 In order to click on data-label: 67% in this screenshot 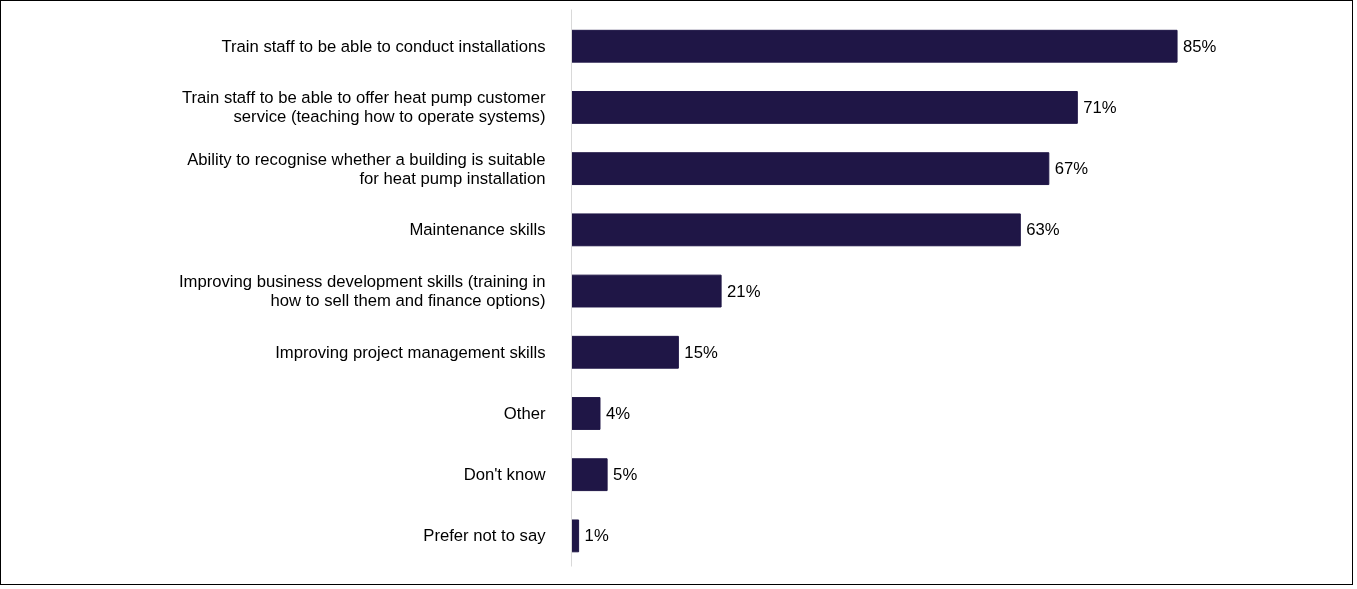, I will do `click(1071, 169)`.